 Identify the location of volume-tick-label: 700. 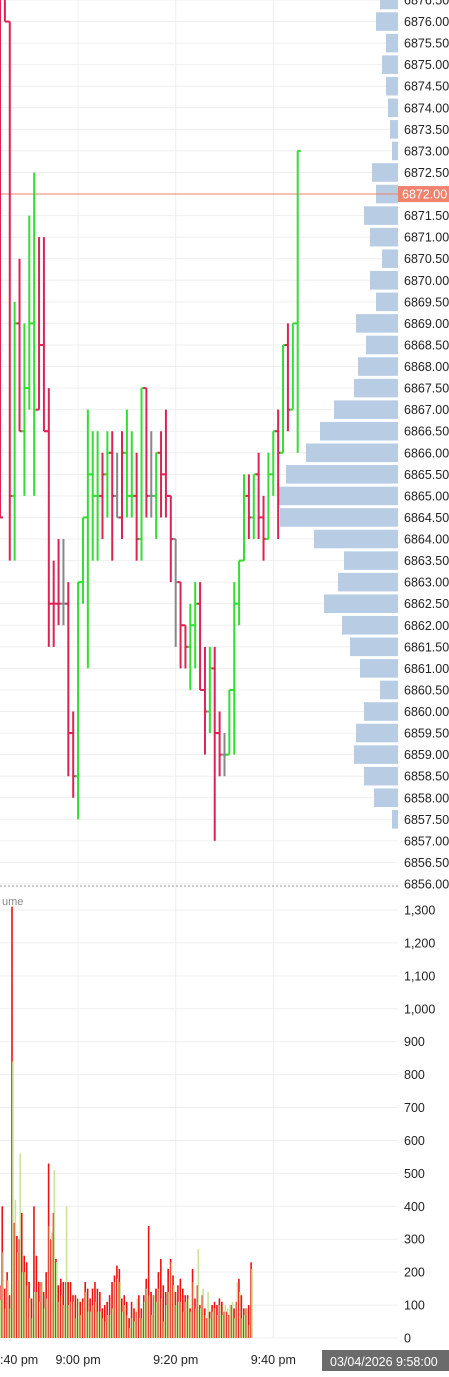
(414, 1108).